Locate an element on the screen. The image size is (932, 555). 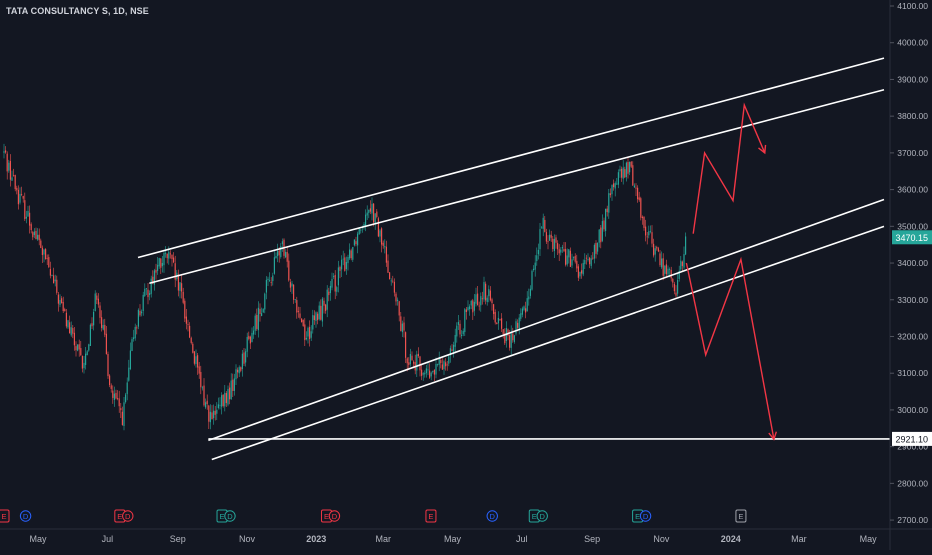
time-tick-label: Mar is located at coordinates (799, 539).